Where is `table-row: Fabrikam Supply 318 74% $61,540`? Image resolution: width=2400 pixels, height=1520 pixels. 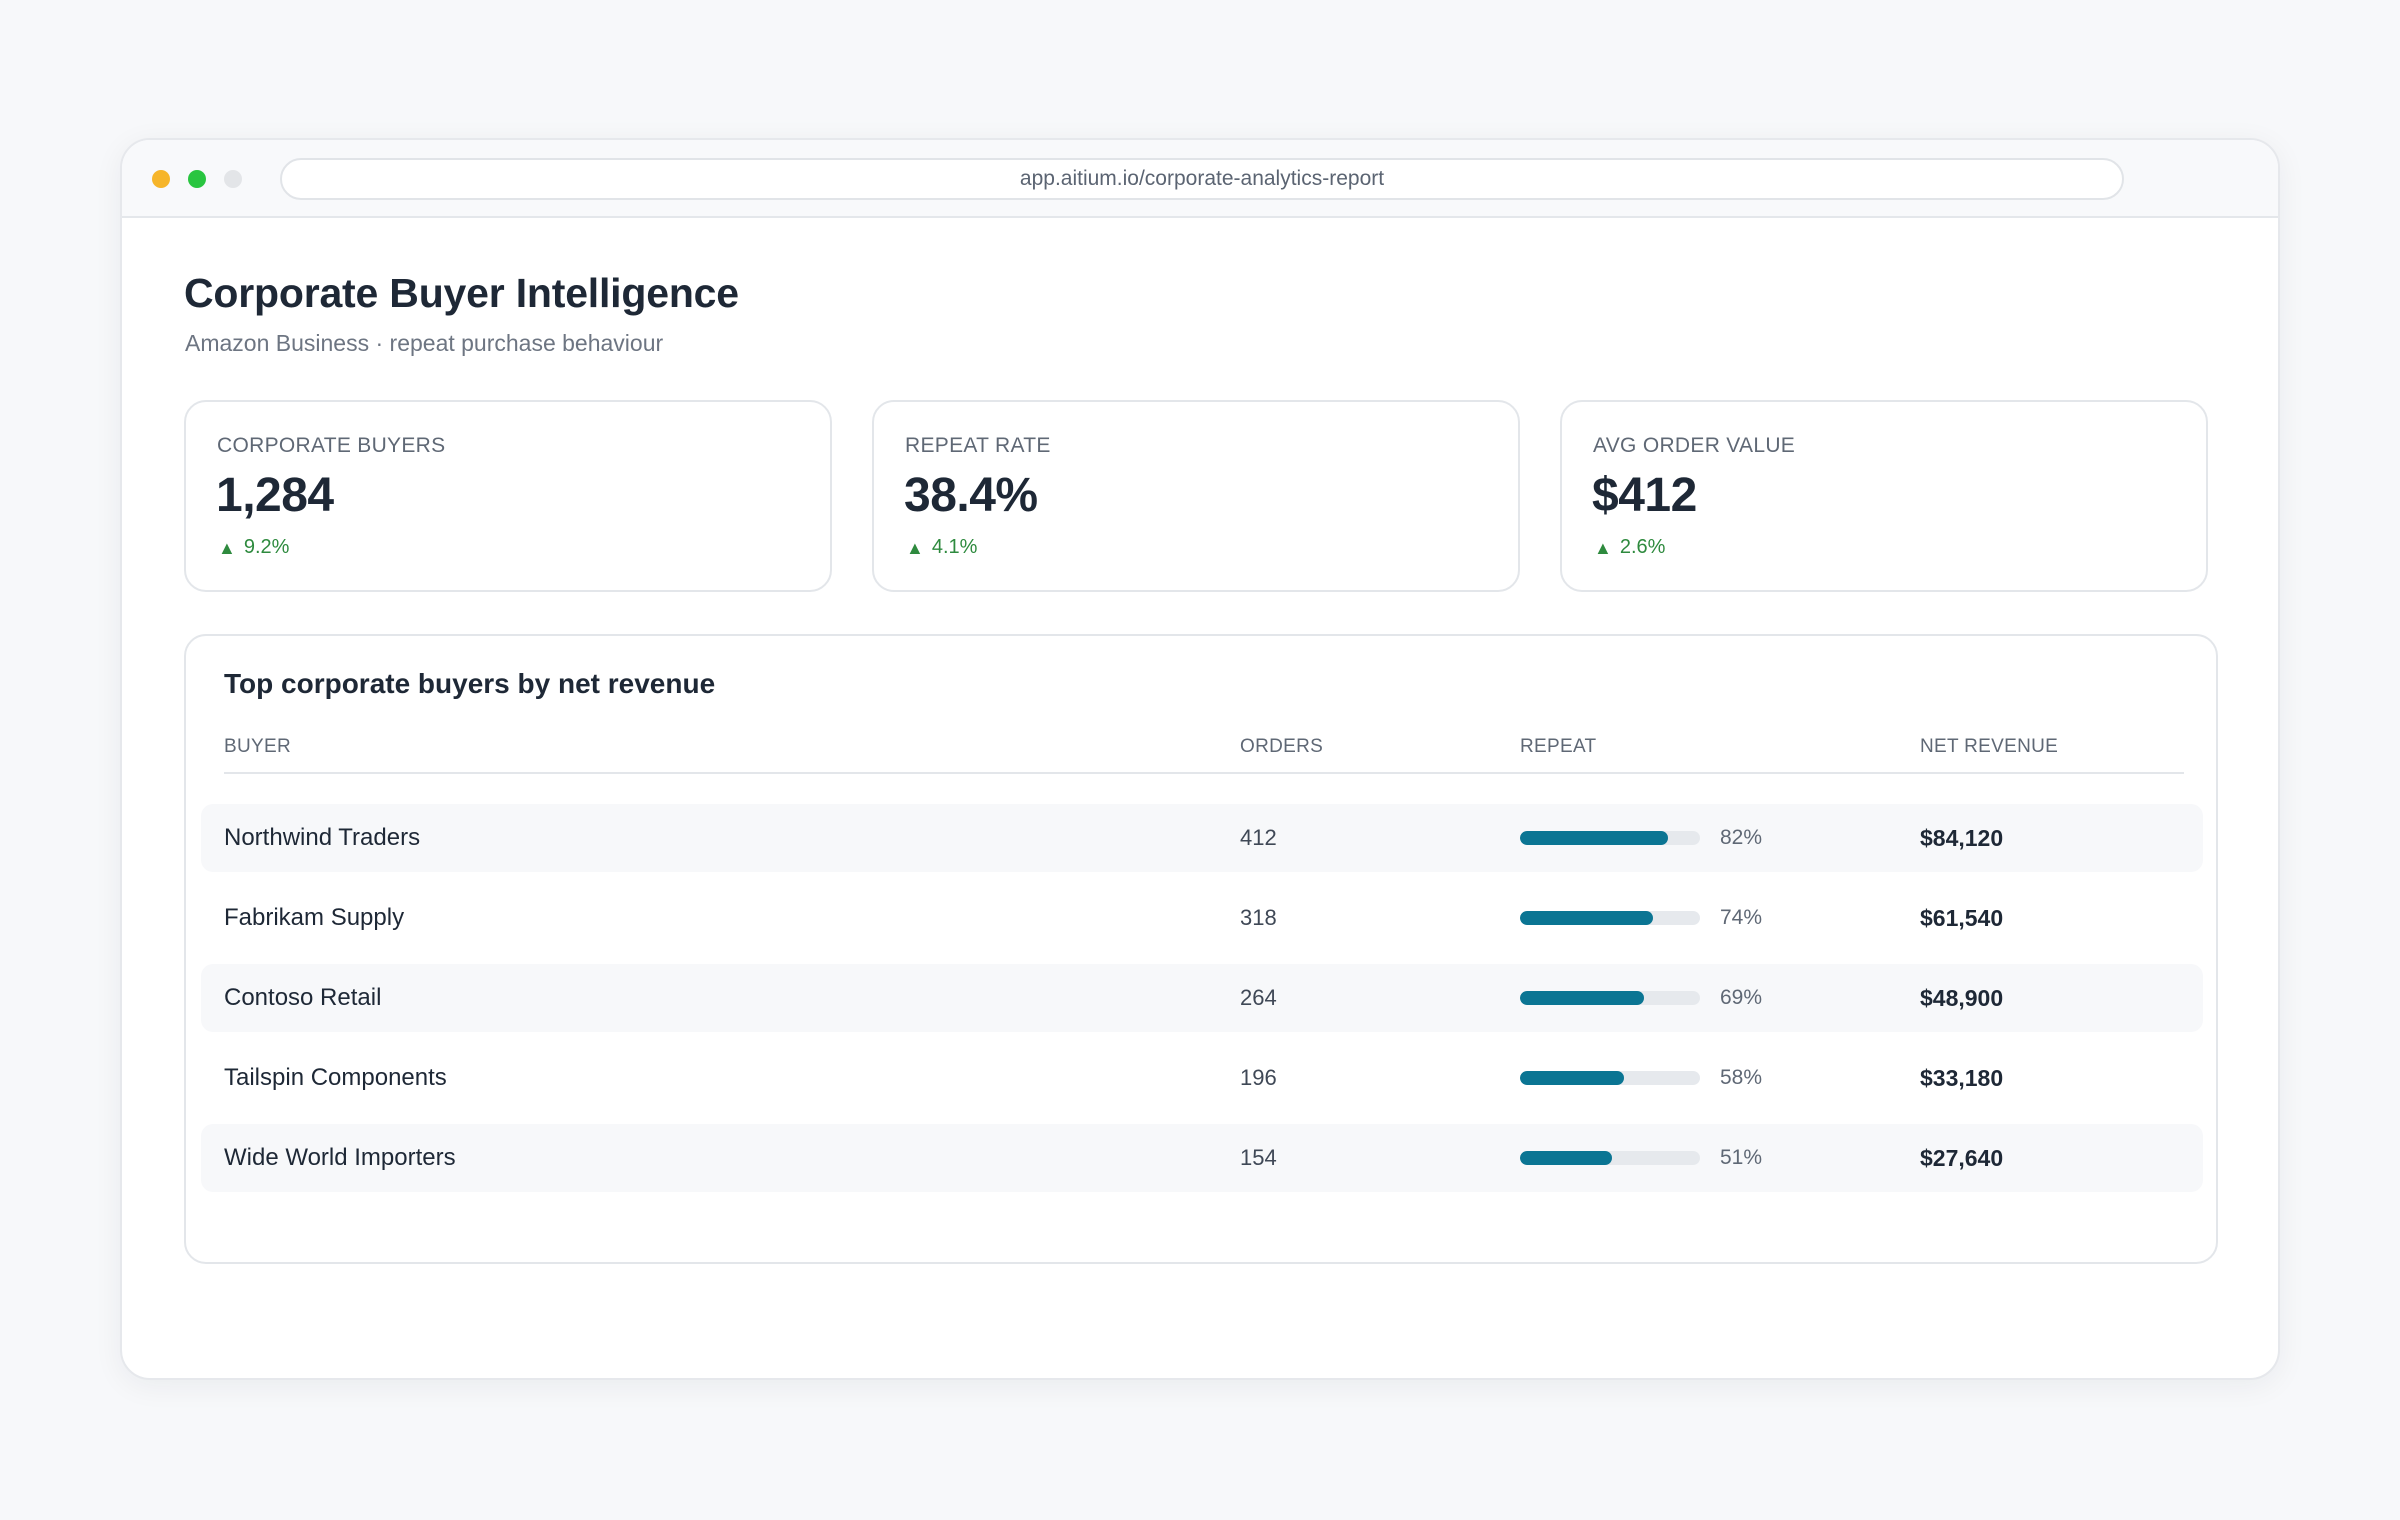 table-row: Fabrikam Supply 318 74% $61,540 is located at coordinates (1202, 918).